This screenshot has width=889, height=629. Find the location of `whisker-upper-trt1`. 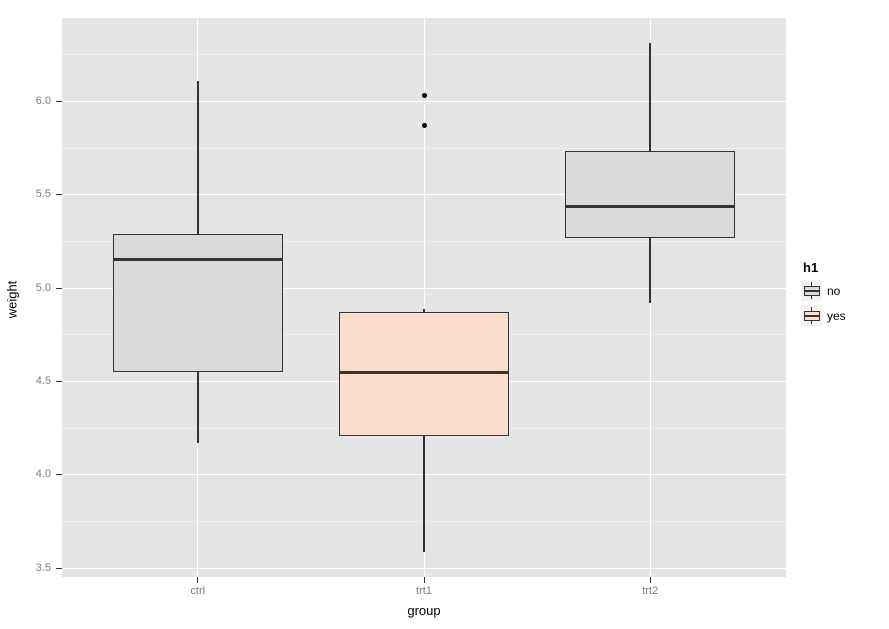

whisker-upper-trt1 is located at coordinates (424, 310).